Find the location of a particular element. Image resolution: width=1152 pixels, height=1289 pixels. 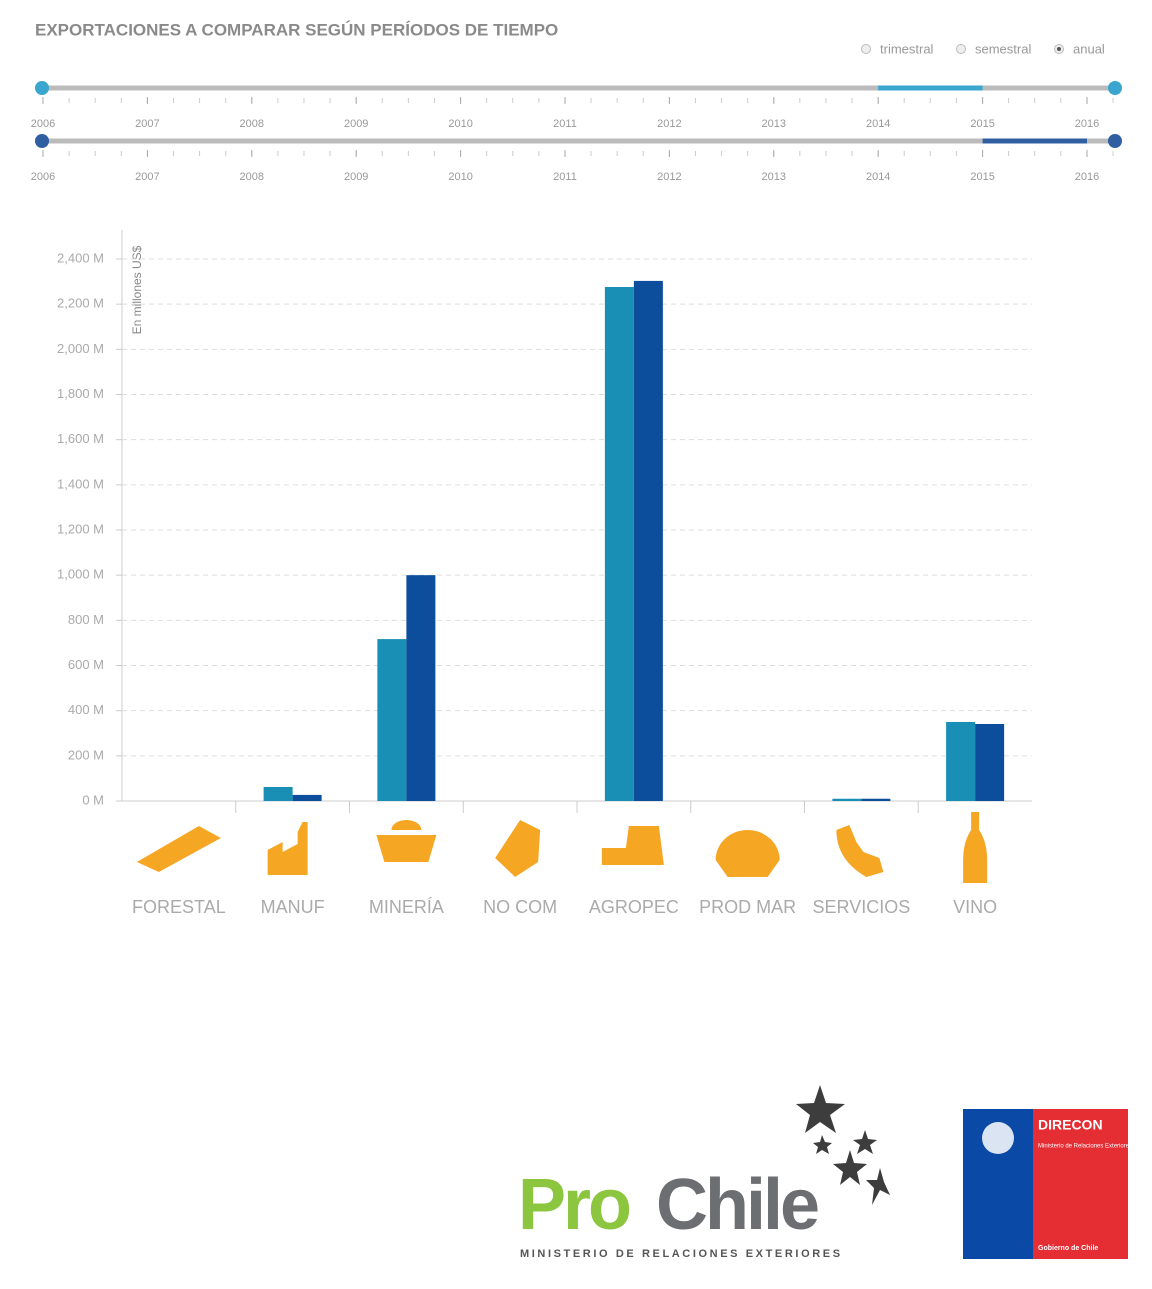

government: Gobierno de Chile is located at coordinates (1068, 1248).